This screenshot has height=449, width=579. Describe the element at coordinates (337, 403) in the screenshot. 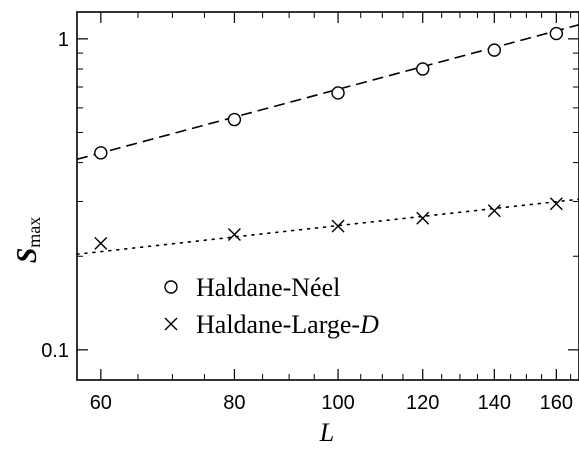

I see `x-tick-label: 100` at that location.